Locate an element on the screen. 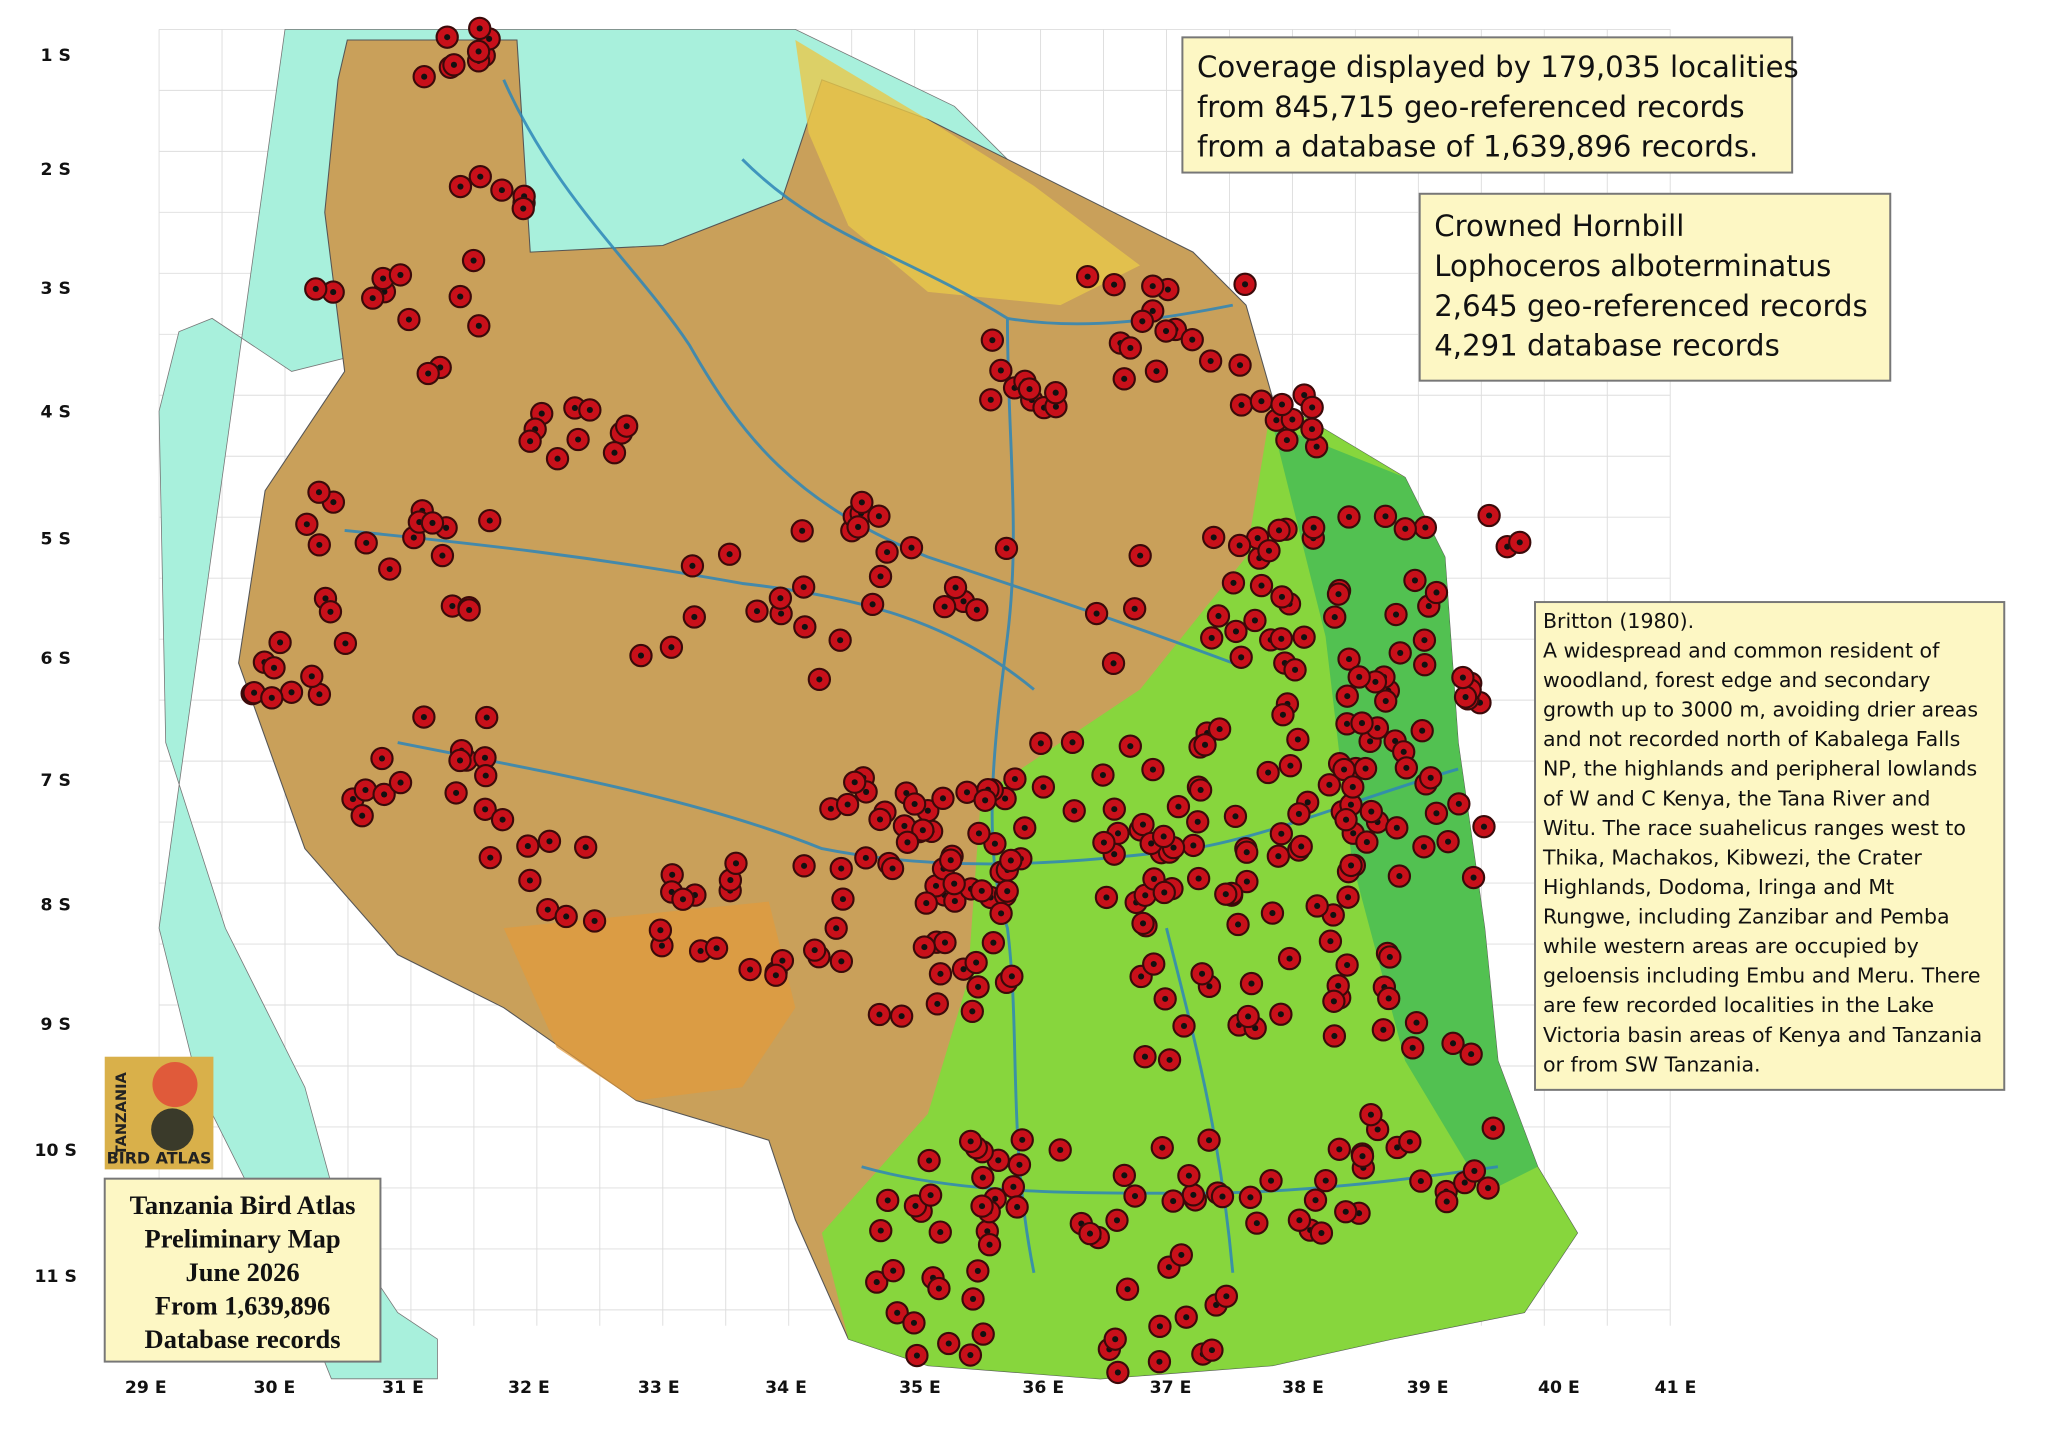 Image resolution: width=2048 pixels, height=1448 pixels. longitude-label: 32 E is located at coordinates (529, 1388).